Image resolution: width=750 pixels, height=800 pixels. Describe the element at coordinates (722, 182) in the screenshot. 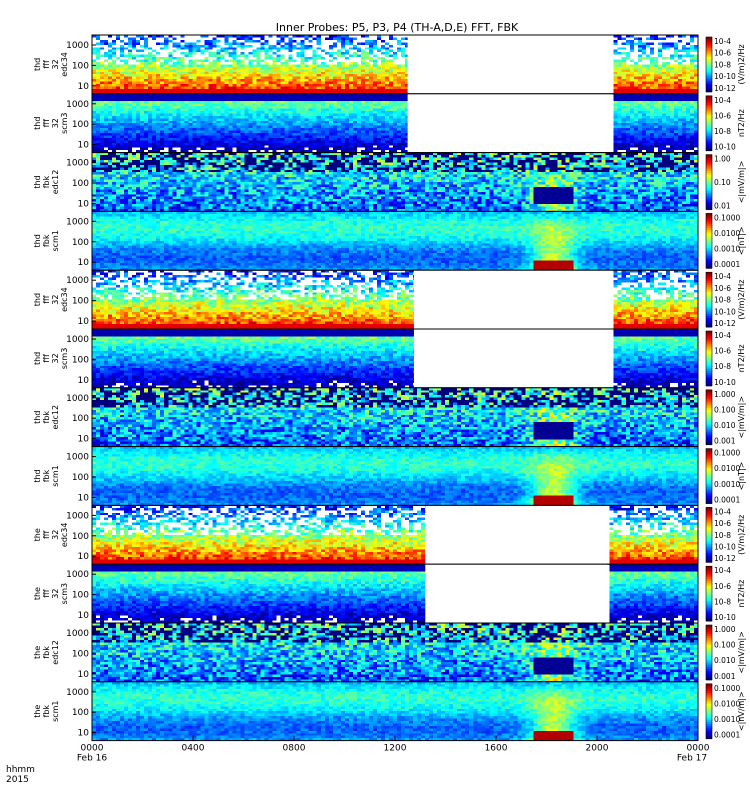

I see `colorbar-tick-label: 0.10` at that location.